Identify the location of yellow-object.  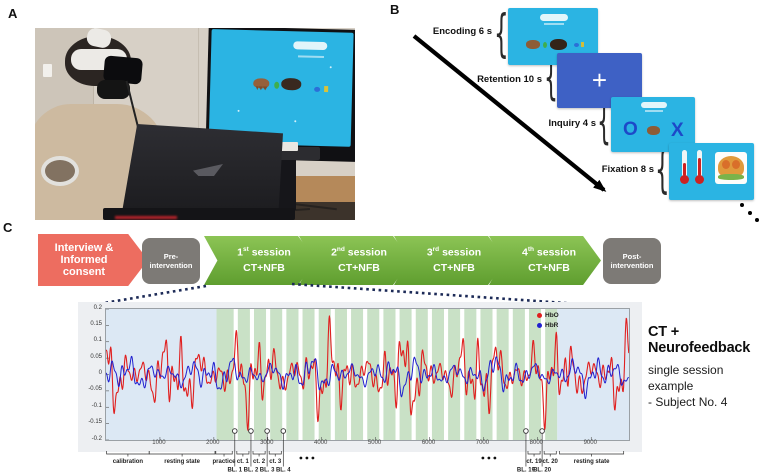
(325, 88).